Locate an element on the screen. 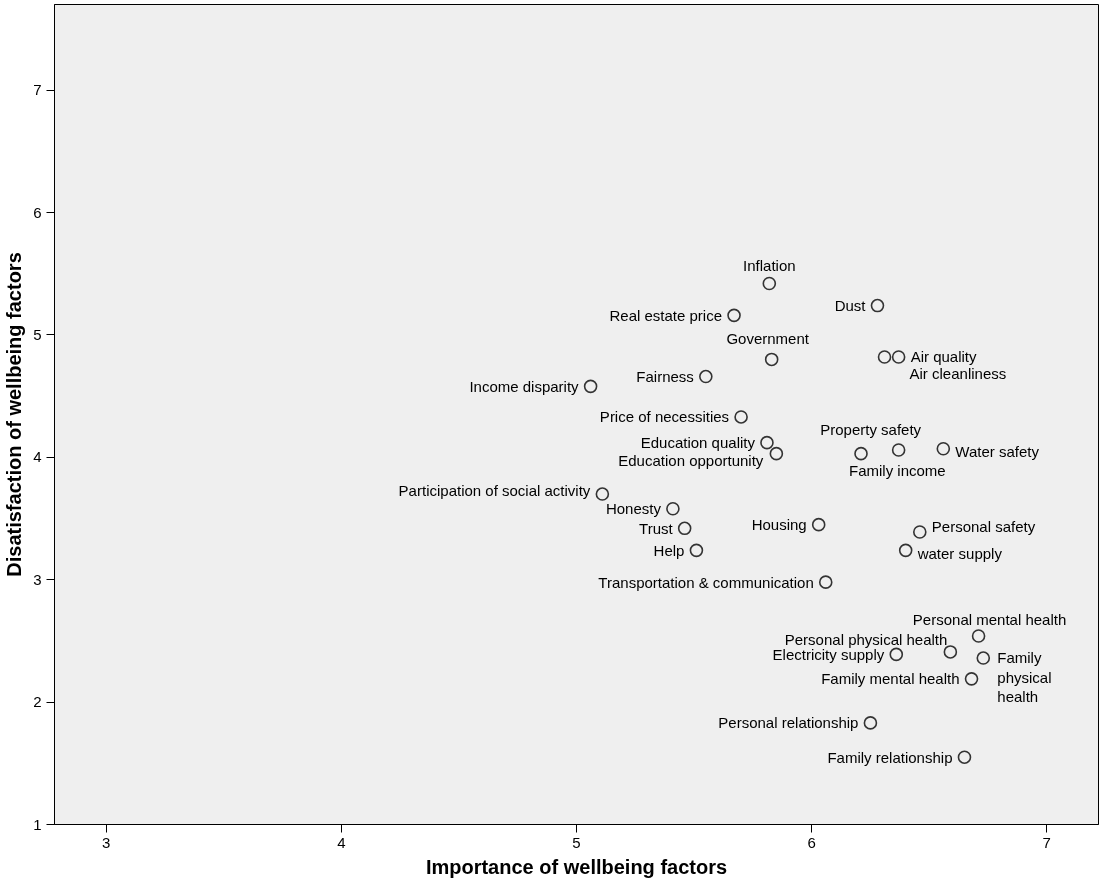 The height and width of the screenshot is (885, 1106). annotation: Property safety is located at coordinates (871, 429).